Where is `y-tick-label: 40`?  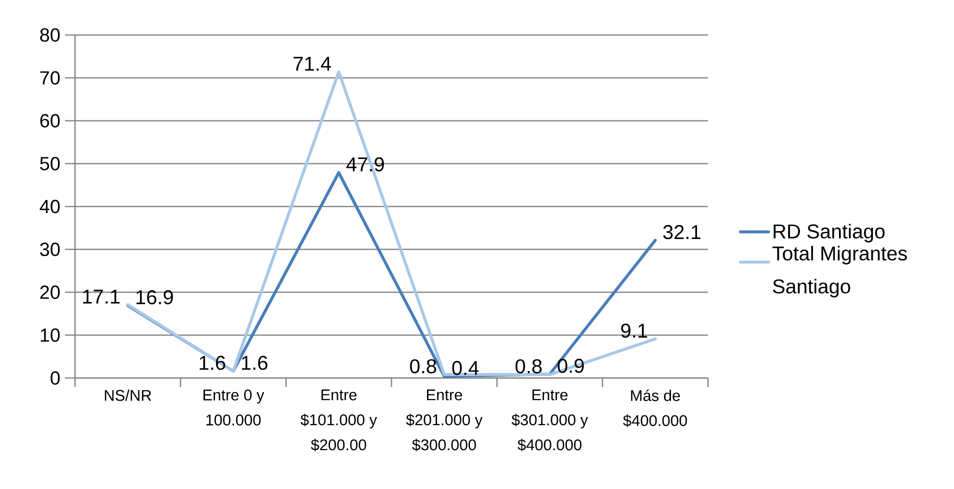 y-tick-label: 40 is located at coordinates (50, 207).